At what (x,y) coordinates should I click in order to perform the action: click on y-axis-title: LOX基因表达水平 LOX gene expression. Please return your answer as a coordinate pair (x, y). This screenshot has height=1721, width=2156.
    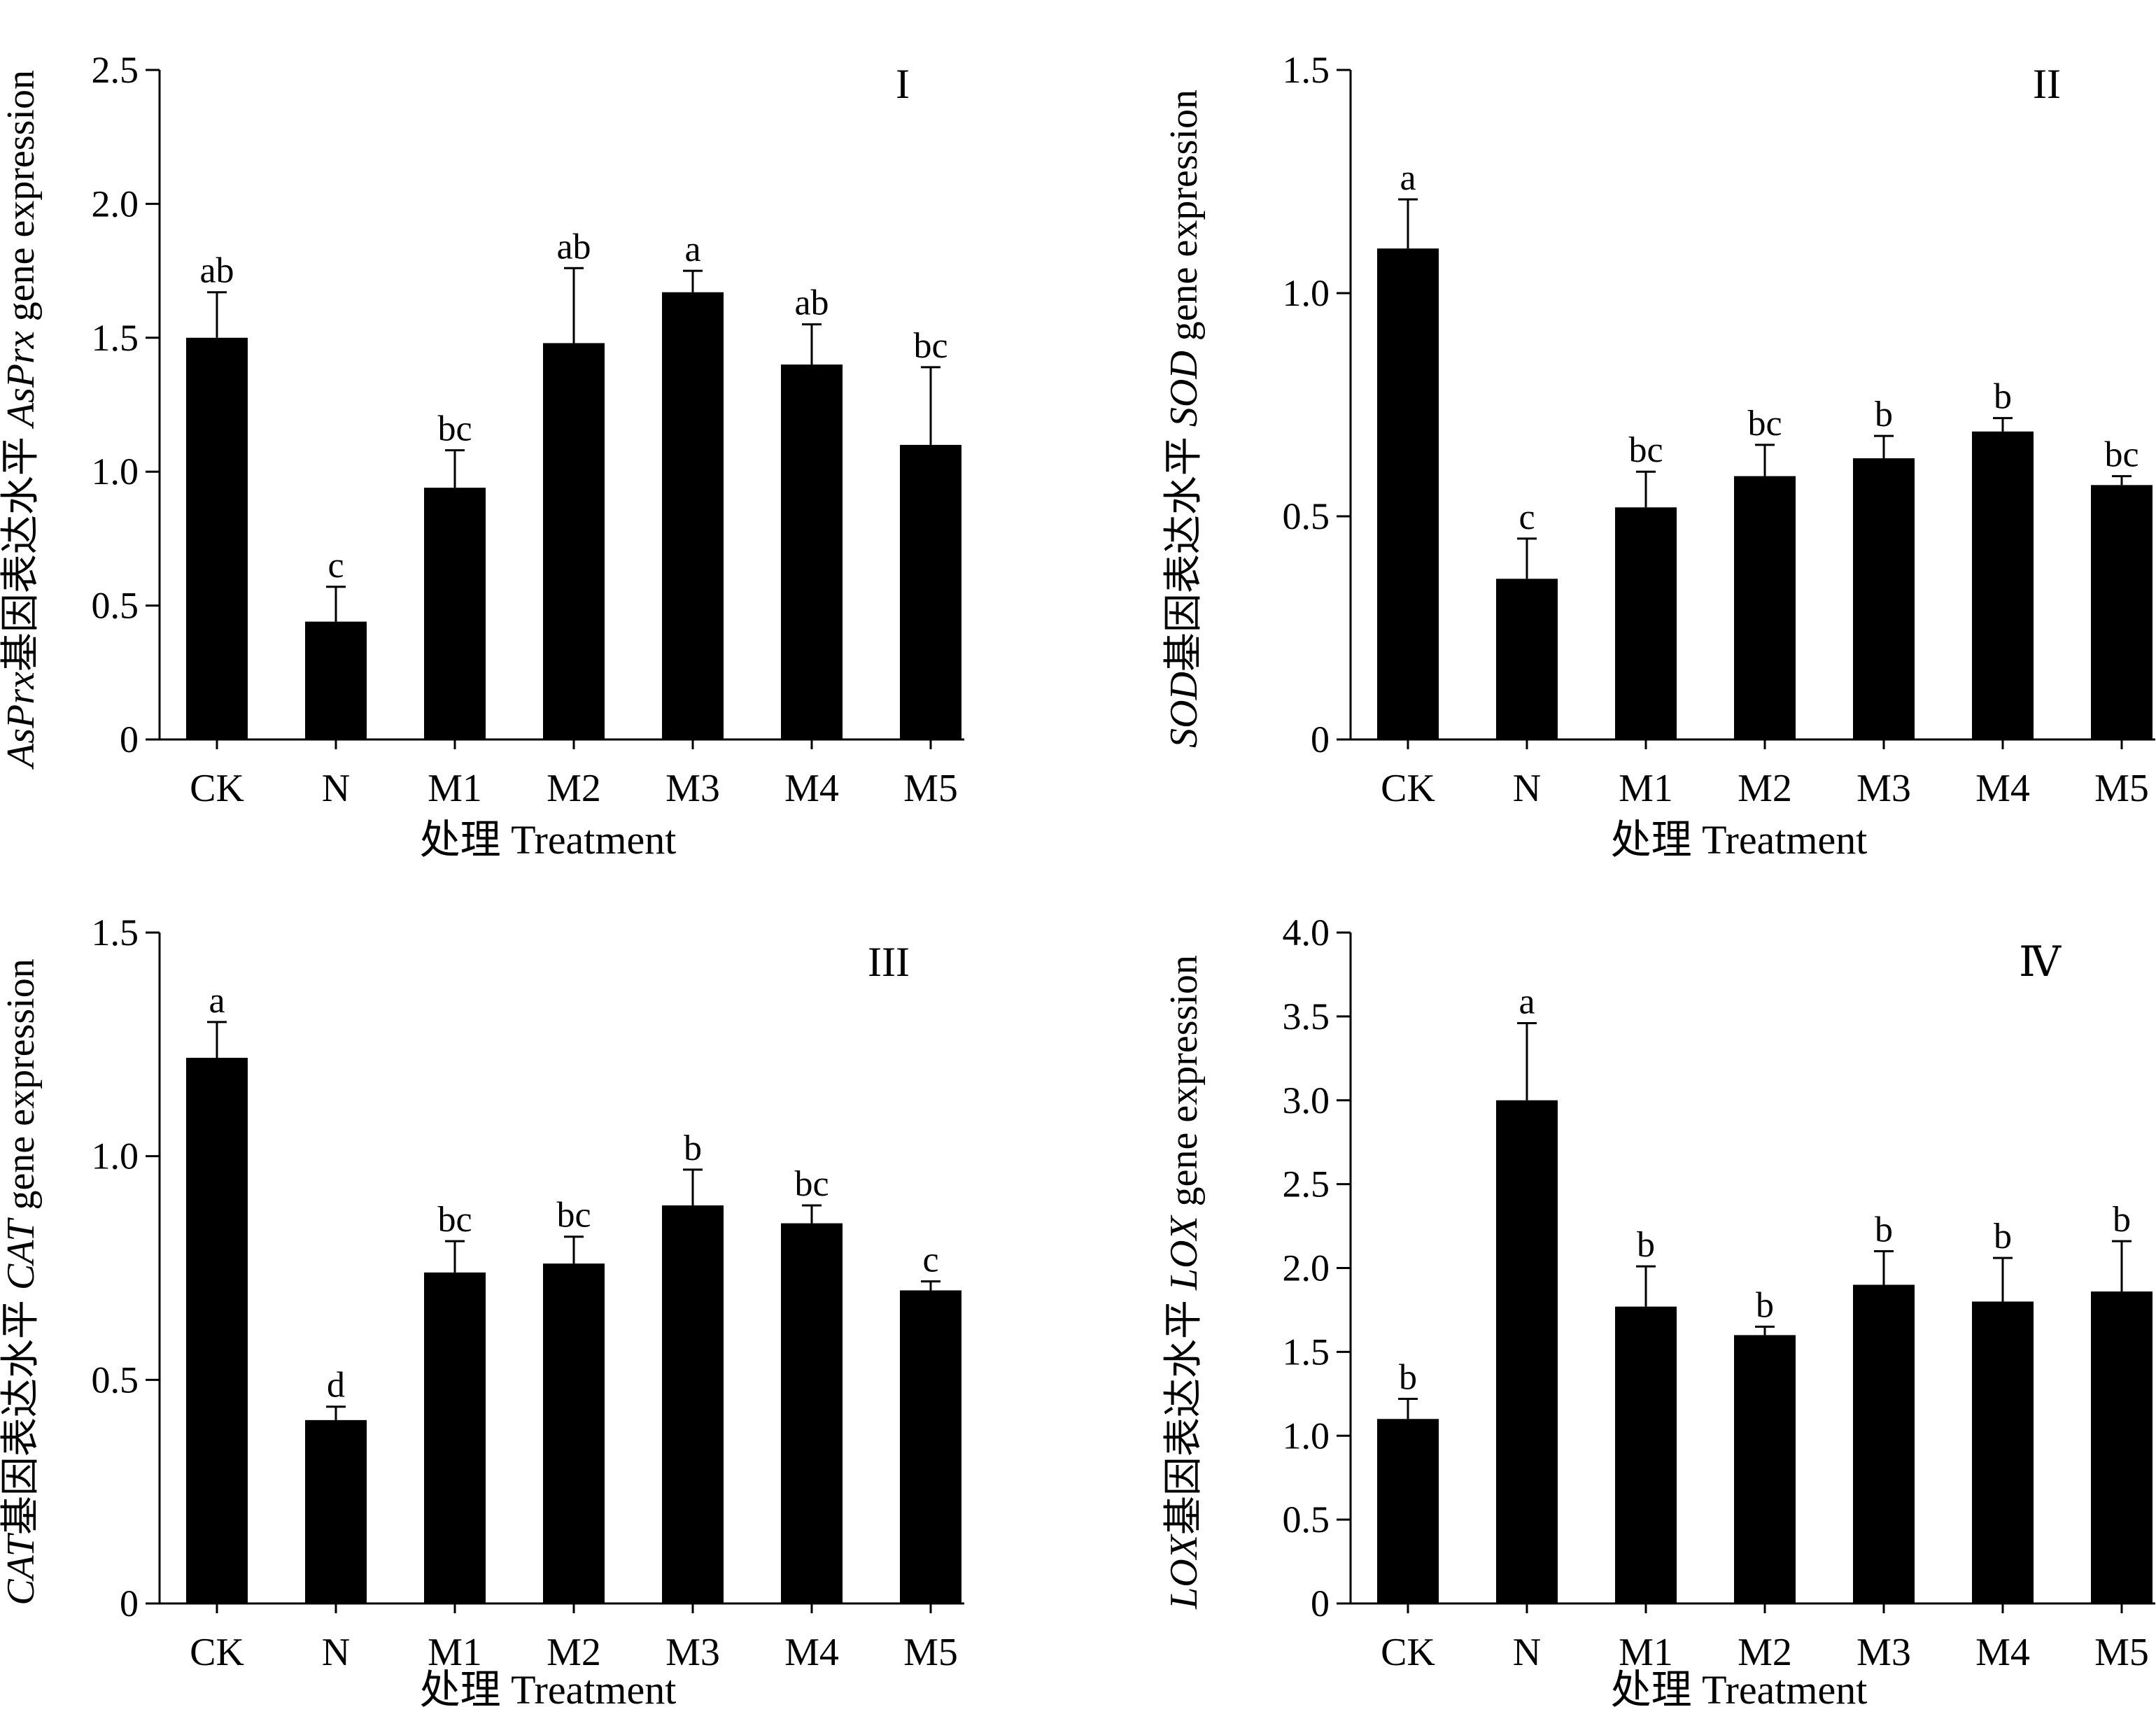
    Looking at the image, I should click on (1184, 1282).